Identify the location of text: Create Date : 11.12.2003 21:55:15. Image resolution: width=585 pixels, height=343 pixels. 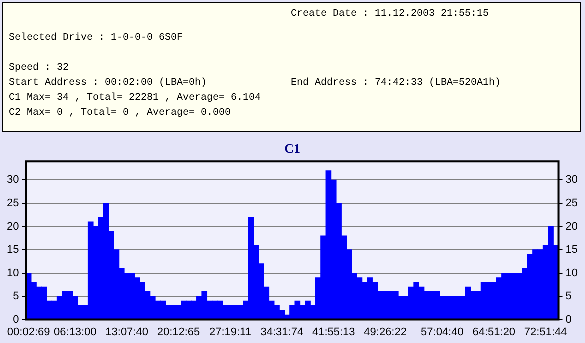
(390, 14).